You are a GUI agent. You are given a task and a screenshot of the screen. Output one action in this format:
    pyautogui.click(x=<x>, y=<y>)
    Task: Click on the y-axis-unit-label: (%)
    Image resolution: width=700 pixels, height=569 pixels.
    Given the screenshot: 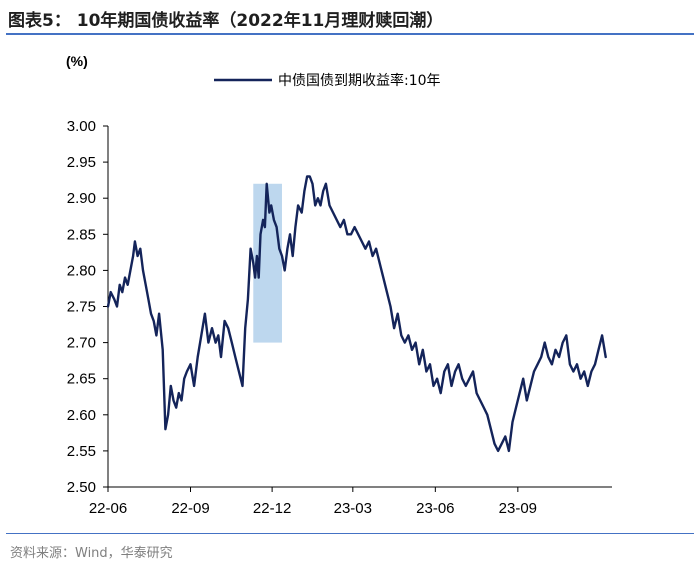 What is the action you would take?
    pyautogui.click(x=77, y=61)
    